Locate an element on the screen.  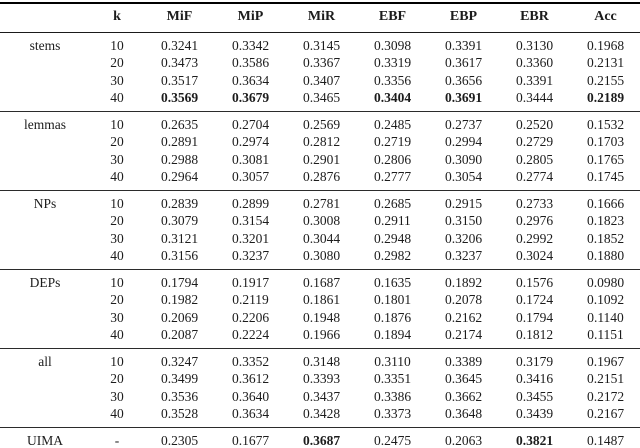
metric-value: 0.2812 is located at coordinates (321, 142).